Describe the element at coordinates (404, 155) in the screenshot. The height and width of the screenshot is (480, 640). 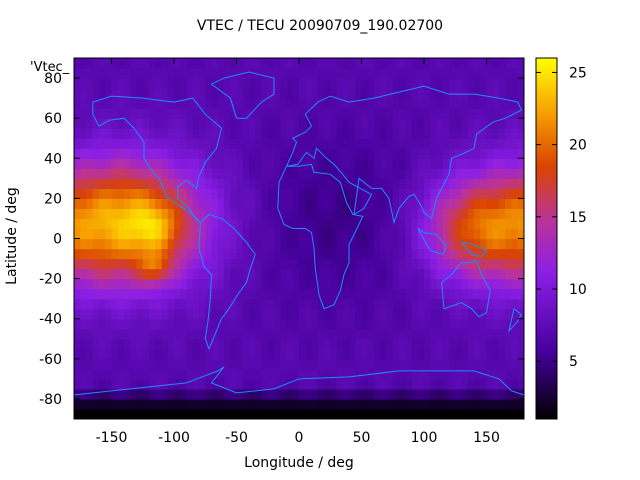
I see `coastline` at that location.